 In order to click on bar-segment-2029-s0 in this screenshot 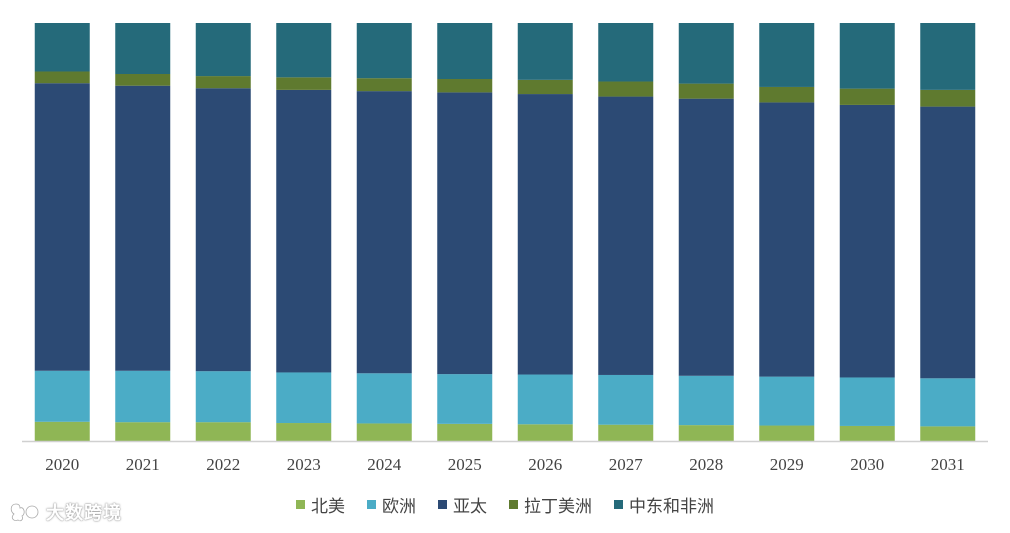, I will do `click(787, 433)`.